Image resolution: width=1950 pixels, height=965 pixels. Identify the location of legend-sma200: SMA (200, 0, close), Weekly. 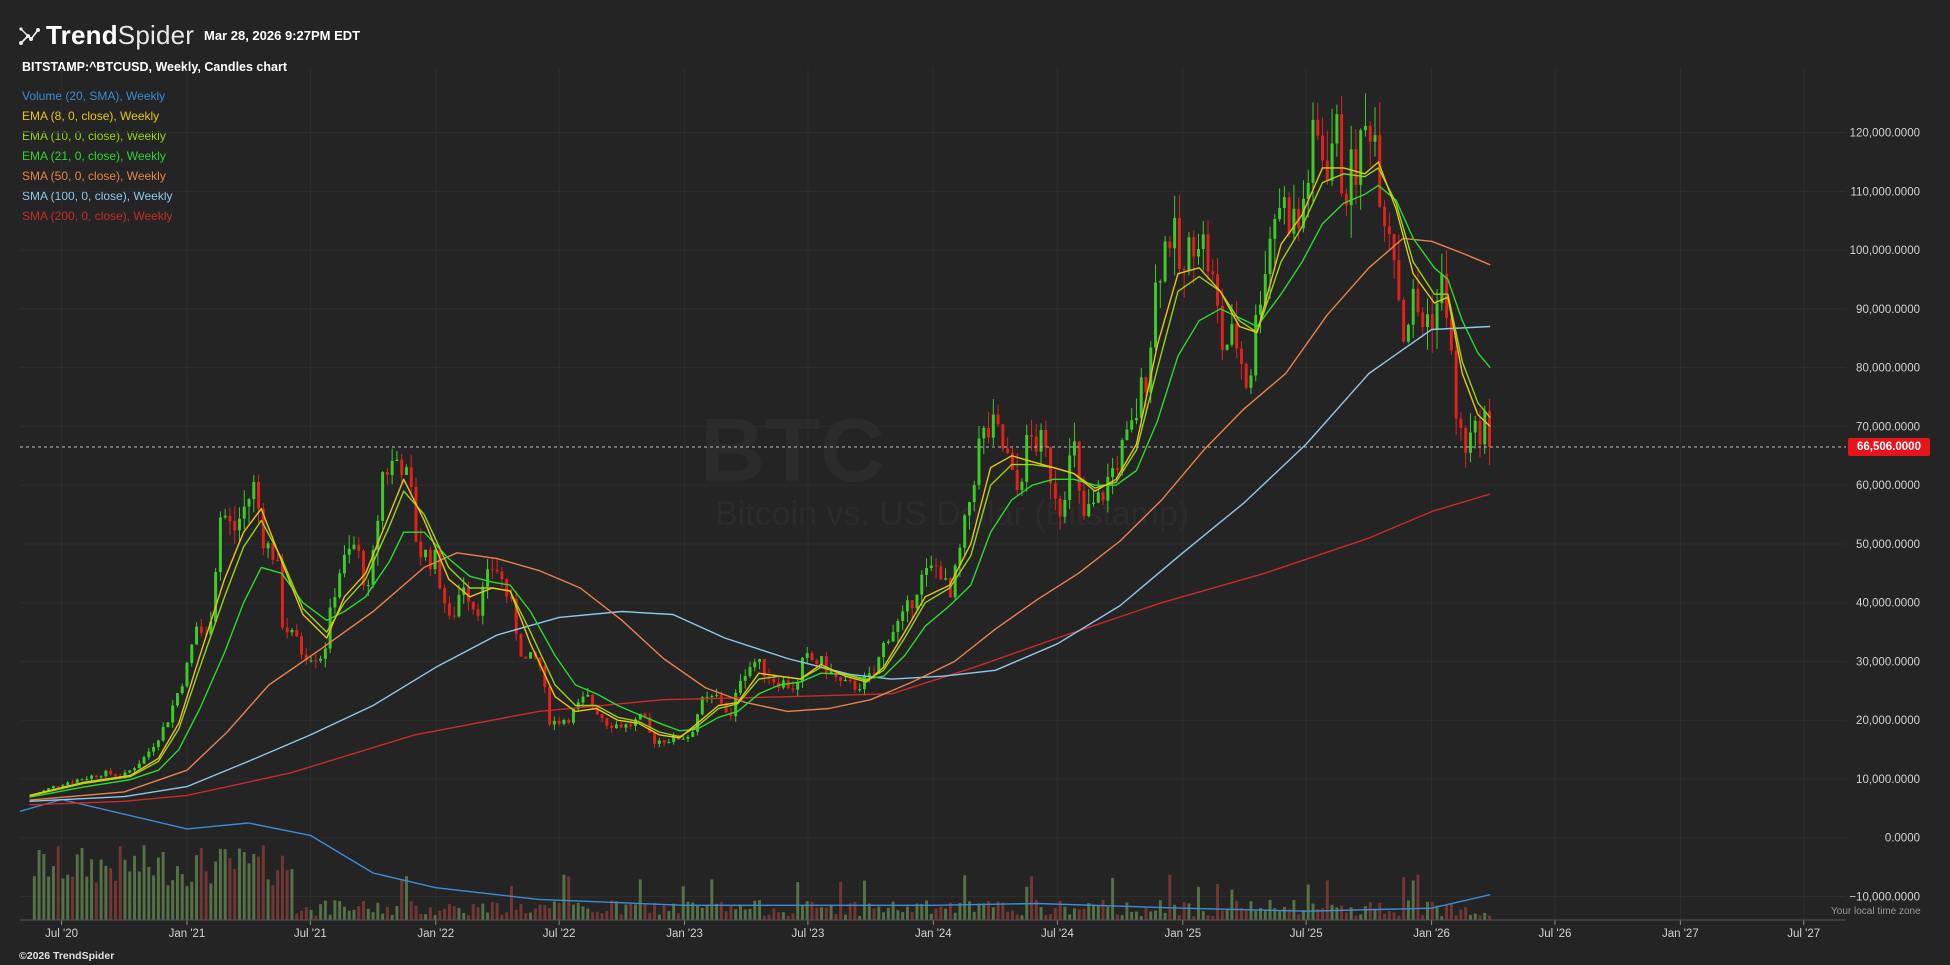
(97, 216).